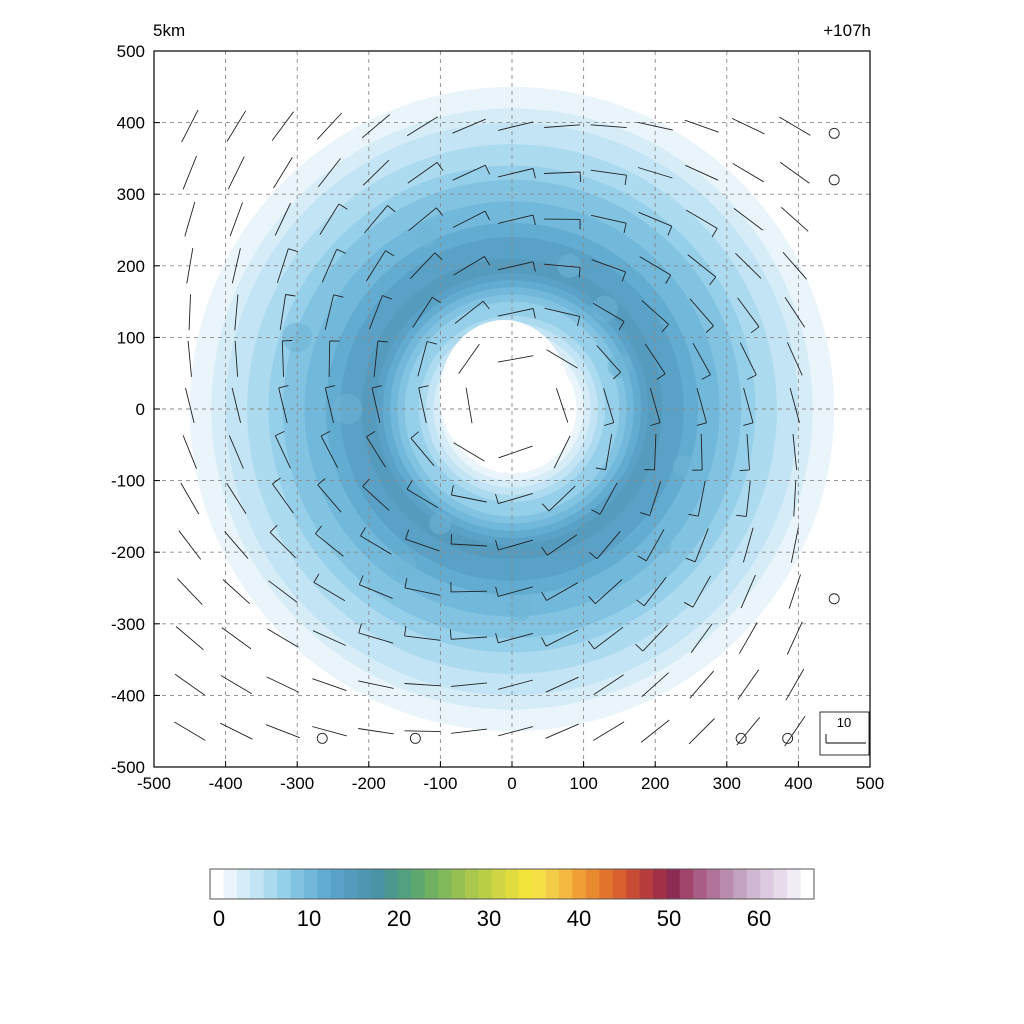 This screenshot has height=1024, width=1024. Describe the element at coordinates (847, 30) in the screenshot. I see `chart-title-right: +107h` at that location.